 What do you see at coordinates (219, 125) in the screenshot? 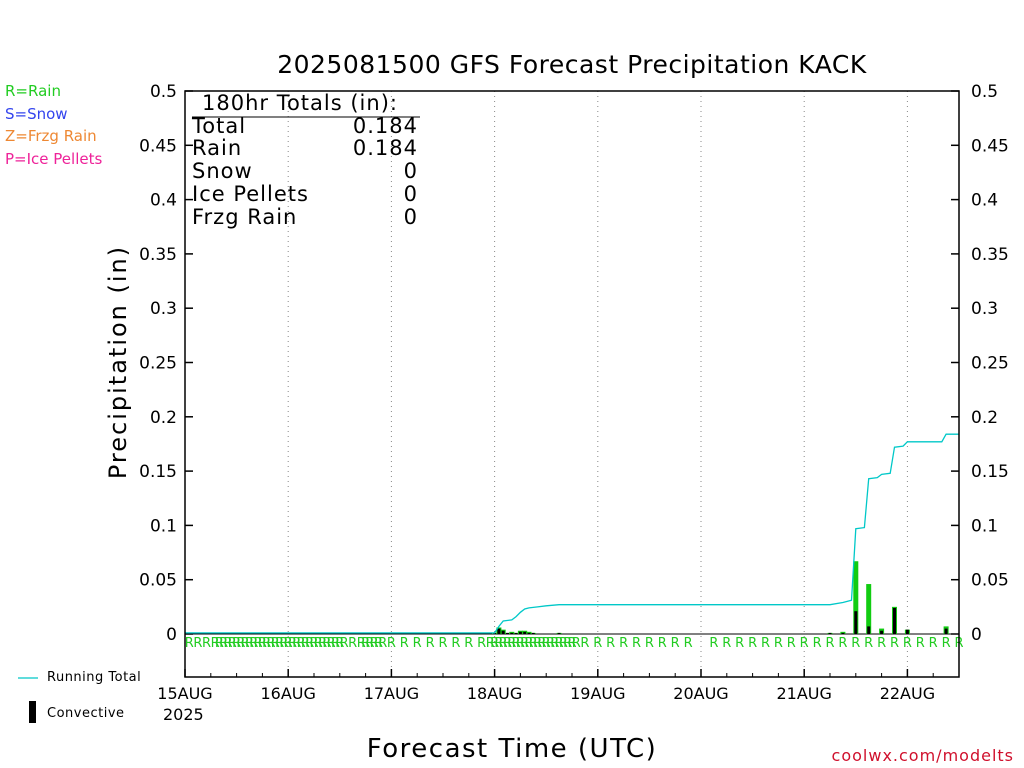
I see `totals-row-label: Total` at bounding box center [219, 125].